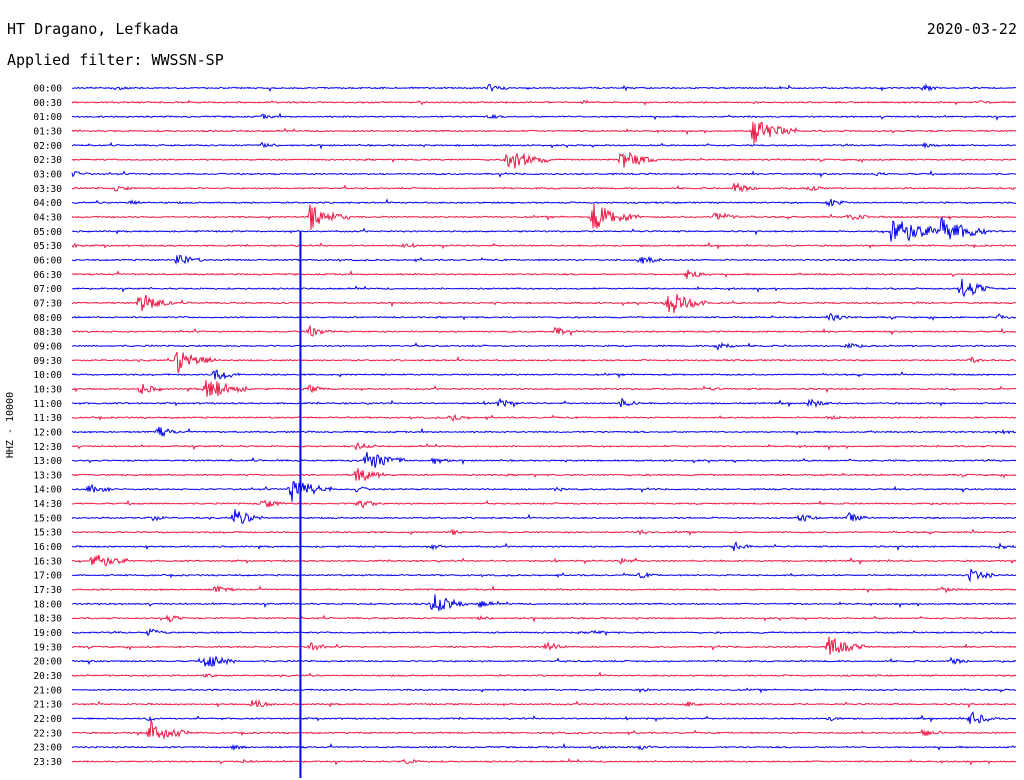 This screenshot has height=780, width=1024. Describe the element at coordinates (47, 260) in the screenshot. I see `y-tick-label: 06:00` at that location.